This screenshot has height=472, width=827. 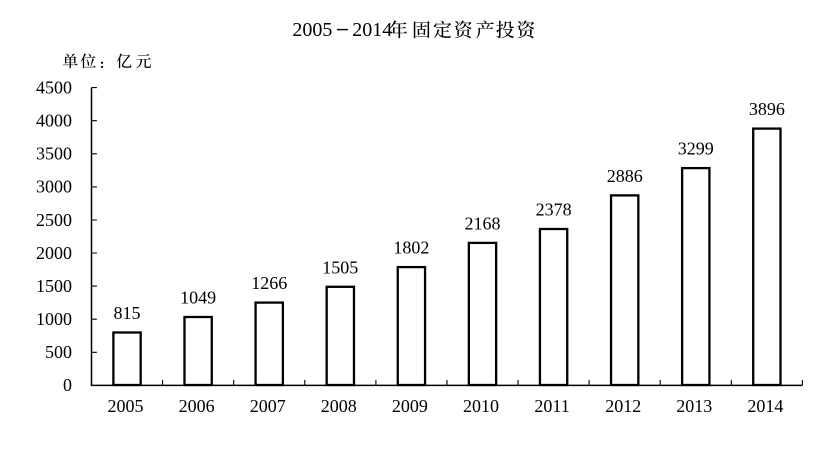 I want to click on svg-text: 1500, so click(x=54, y=286).